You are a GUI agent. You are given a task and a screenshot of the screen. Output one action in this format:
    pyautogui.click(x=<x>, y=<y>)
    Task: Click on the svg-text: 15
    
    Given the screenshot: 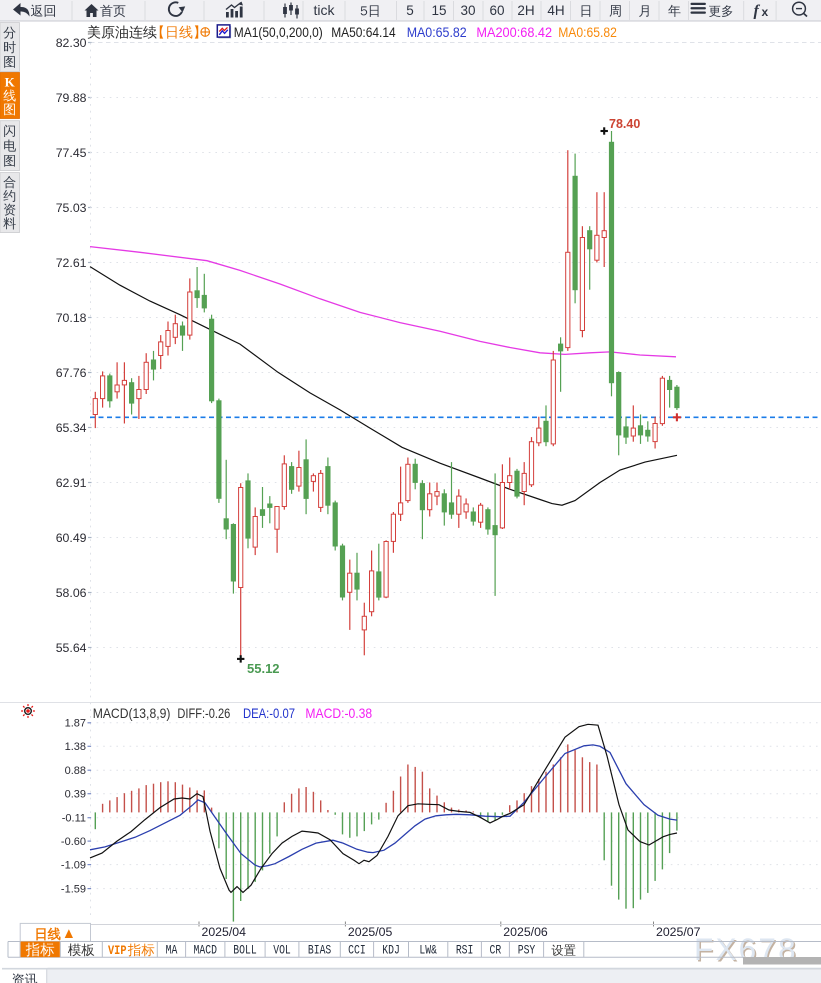 What is the action you would take?
    pyautogui.click(x=438, y=10)
    